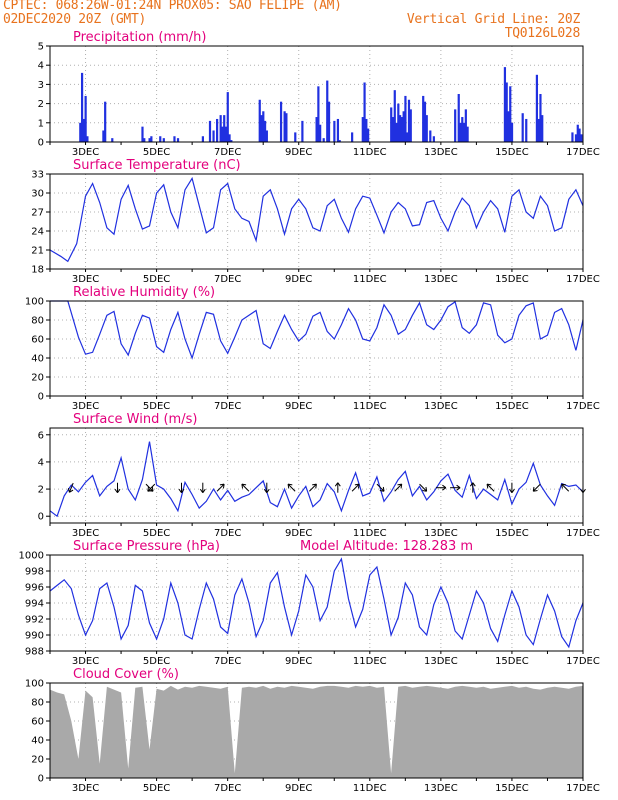 The width and height of the screenshot is (618, 800). I want to click on panel-title: Cloud Cover (%), so click(126, 674).